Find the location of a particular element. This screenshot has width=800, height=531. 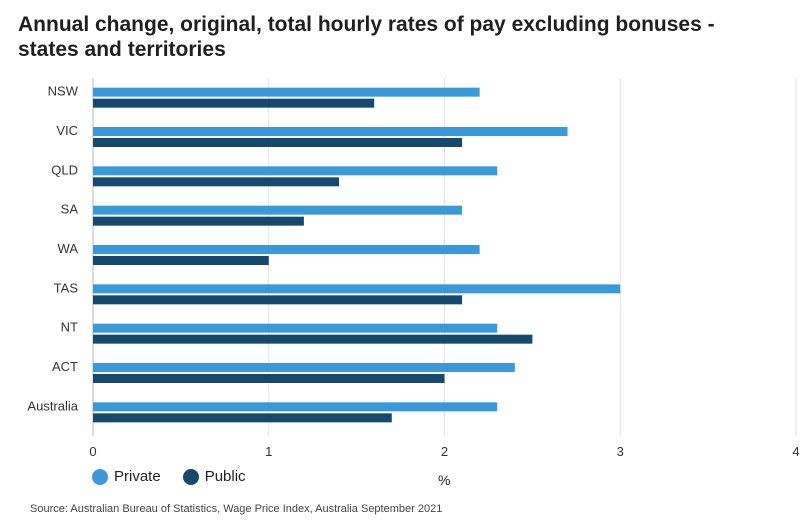

x-tick-label: 0 is located at coordinates (92, 451).